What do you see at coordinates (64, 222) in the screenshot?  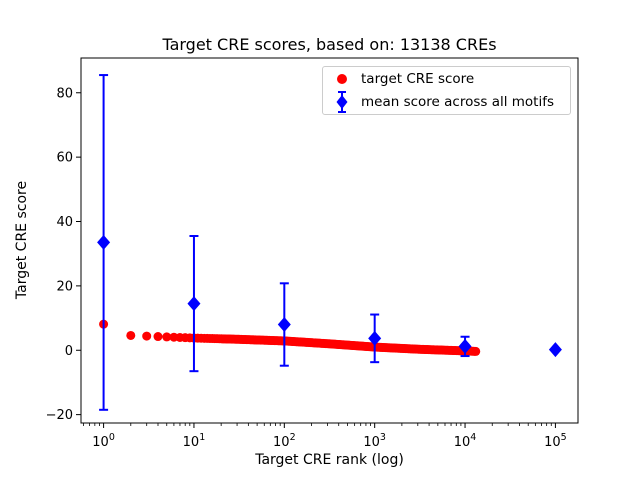 I see `y-tick-label: 40` at bounding box center [64, 222].